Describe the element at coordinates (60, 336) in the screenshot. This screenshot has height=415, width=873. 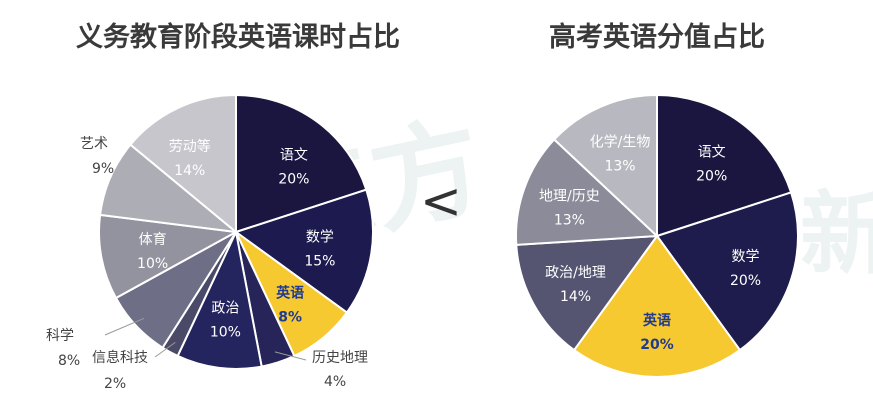
I see `slice-category-label: 科学` at that location.